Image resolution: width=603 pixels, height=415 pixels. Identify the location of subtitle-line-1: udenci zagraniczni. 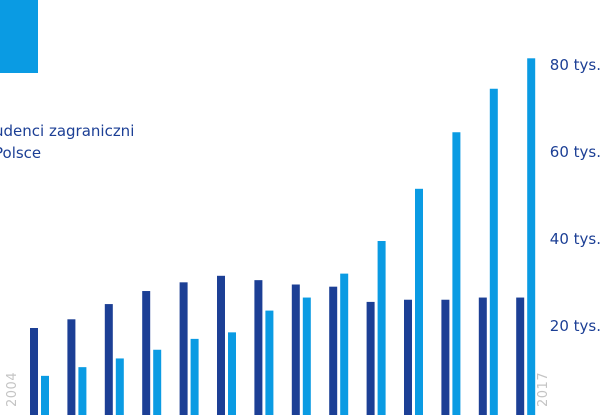
(67, 131).